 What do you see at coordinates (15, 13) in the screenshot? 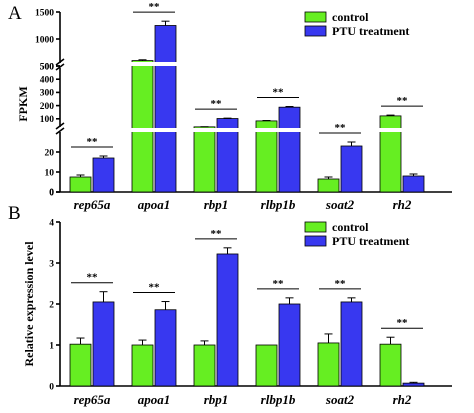
I see `panel-letter: A` at bounding box center [15, 13].